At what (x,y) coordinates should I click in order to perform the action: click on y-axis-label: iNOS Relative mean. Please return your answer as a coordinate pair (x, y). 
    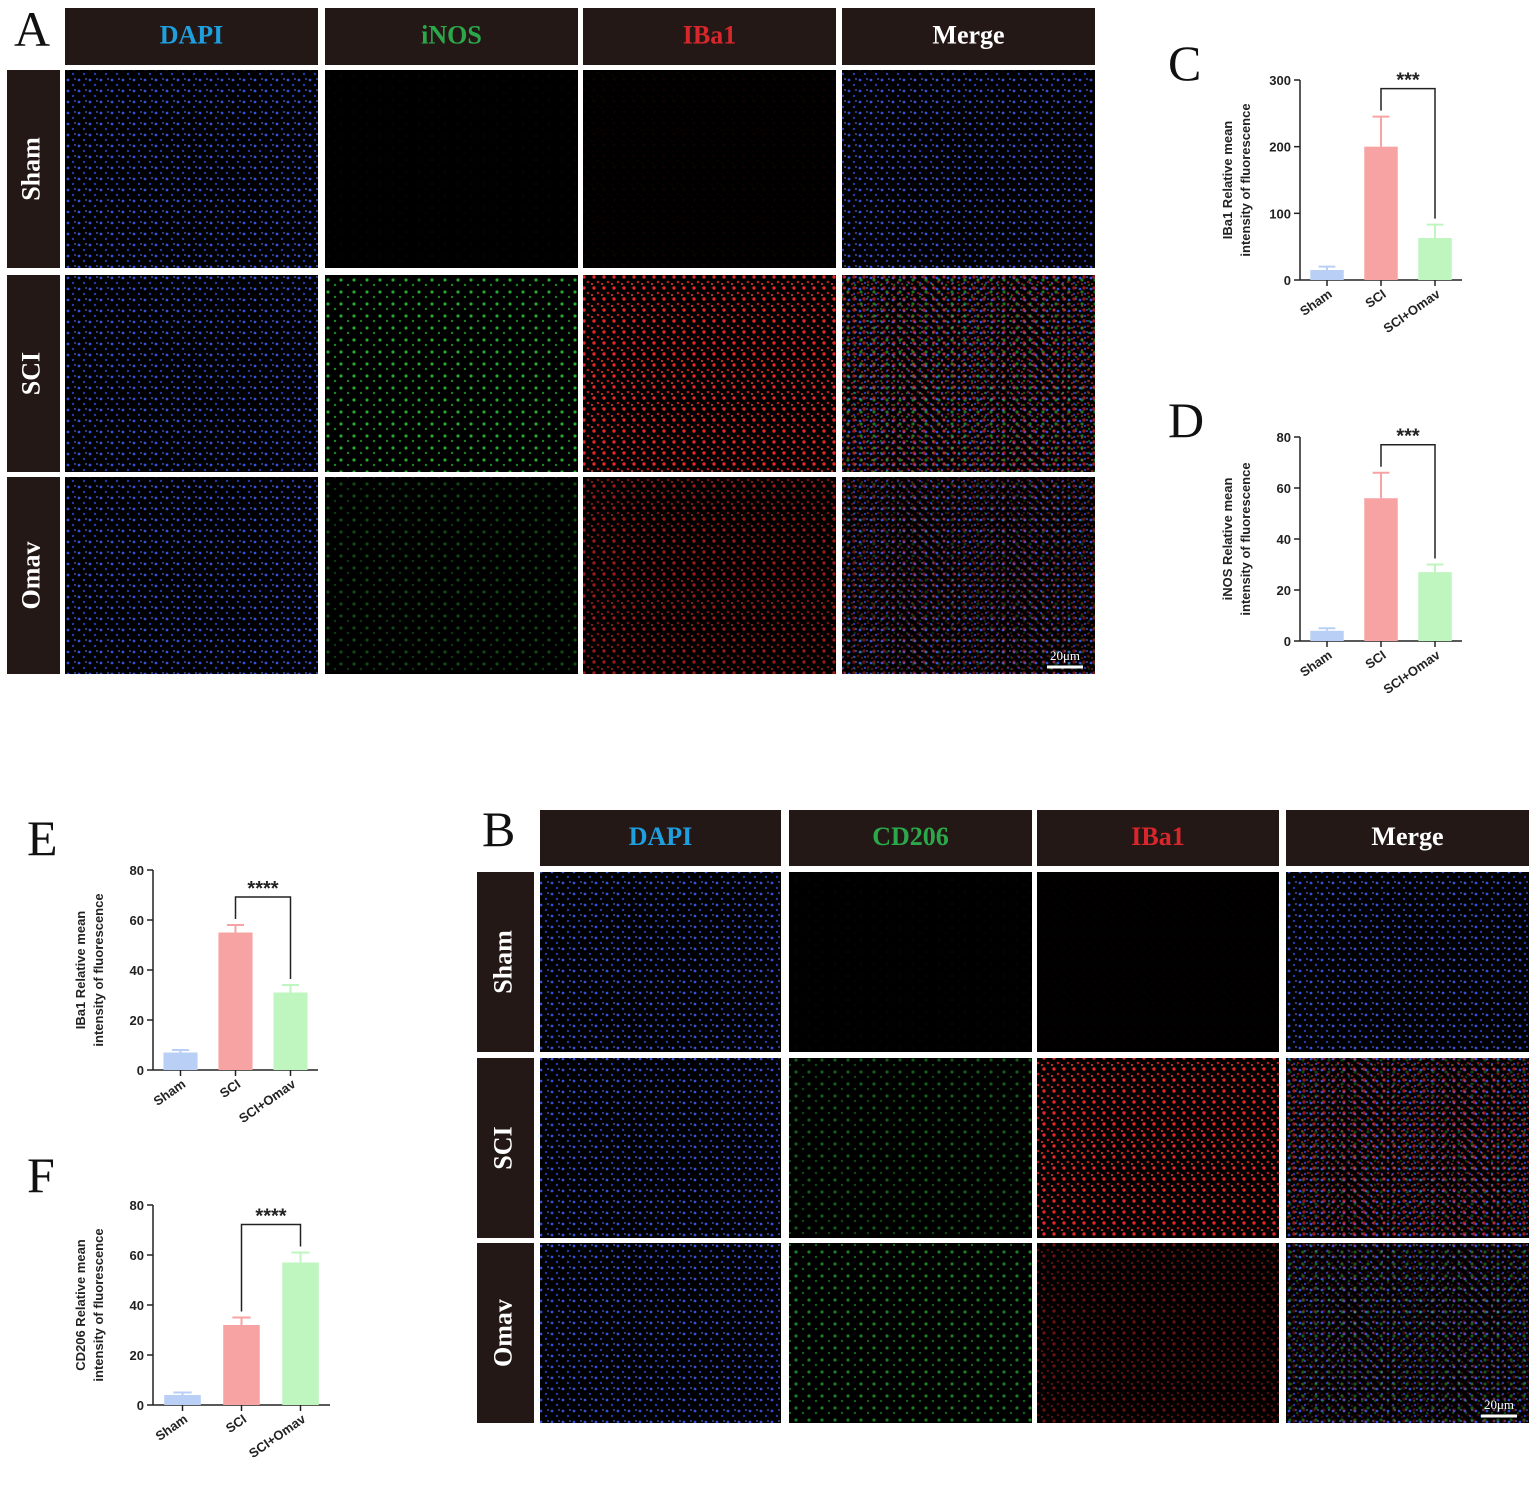
    Looking at the image, I should click on (1227, 539).